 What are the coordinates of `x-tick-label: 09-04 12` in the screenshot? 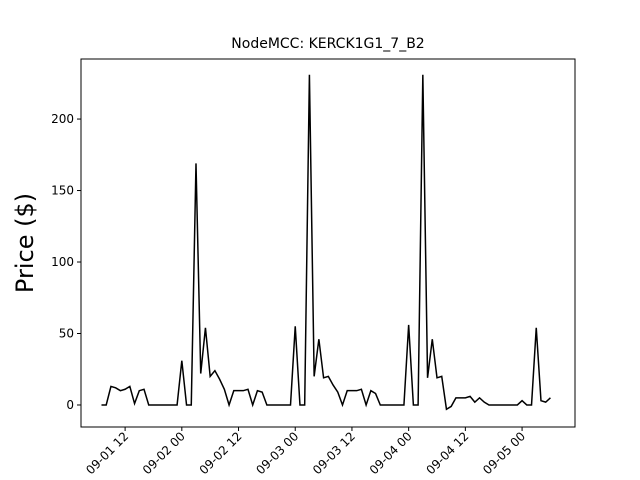 It's located at (447, 453).